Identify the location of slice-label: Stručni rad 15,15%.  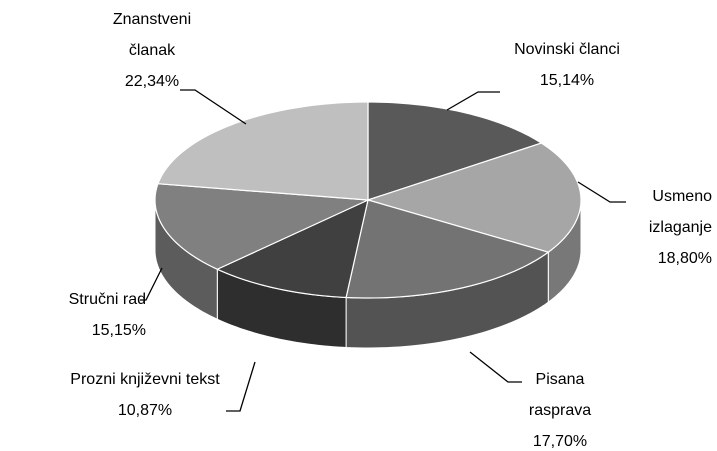
(76, 315).